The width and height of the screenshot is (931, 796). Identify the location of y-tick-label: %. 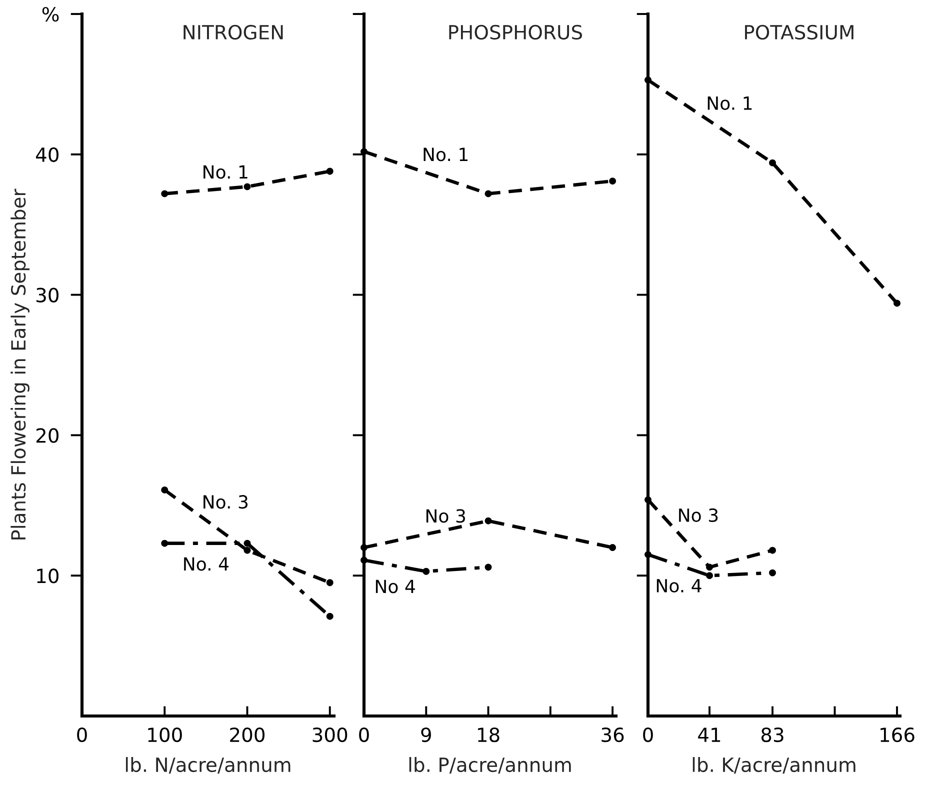
(50, 14).